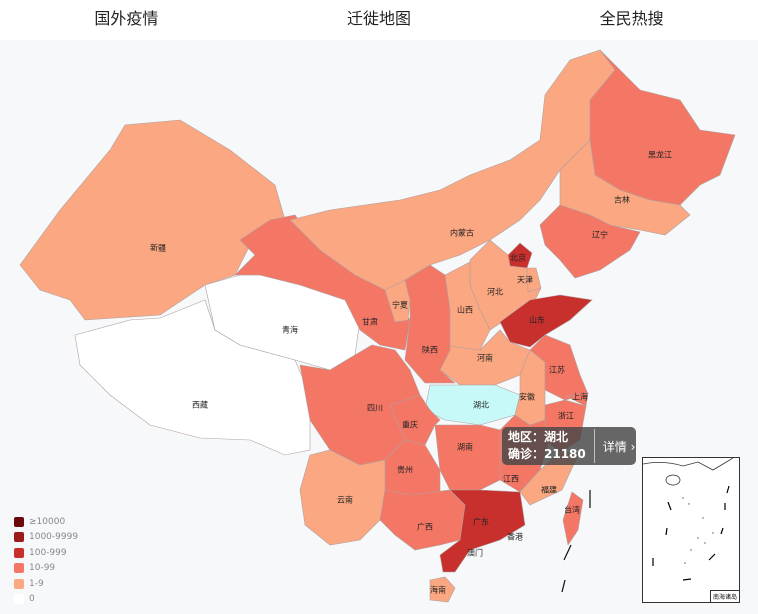 The image size is (758, 614). Describe the element at coordinates (54, 537) in the screenshot. I see `legend-label: 1000-9999` at that location.